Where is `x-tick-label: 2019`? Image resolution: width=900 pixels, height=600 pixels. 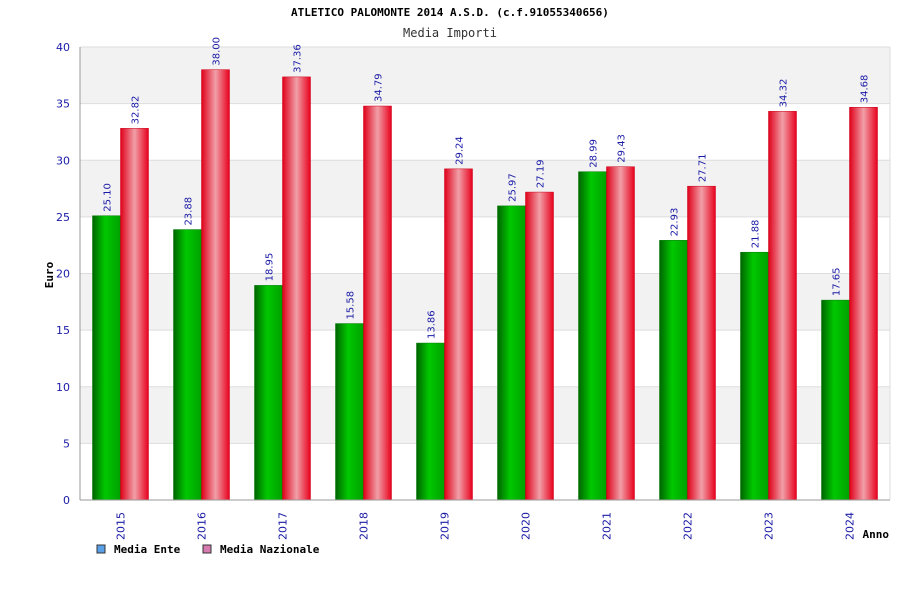 x-tick-label: 2019 is located at coordinates (445, 526).